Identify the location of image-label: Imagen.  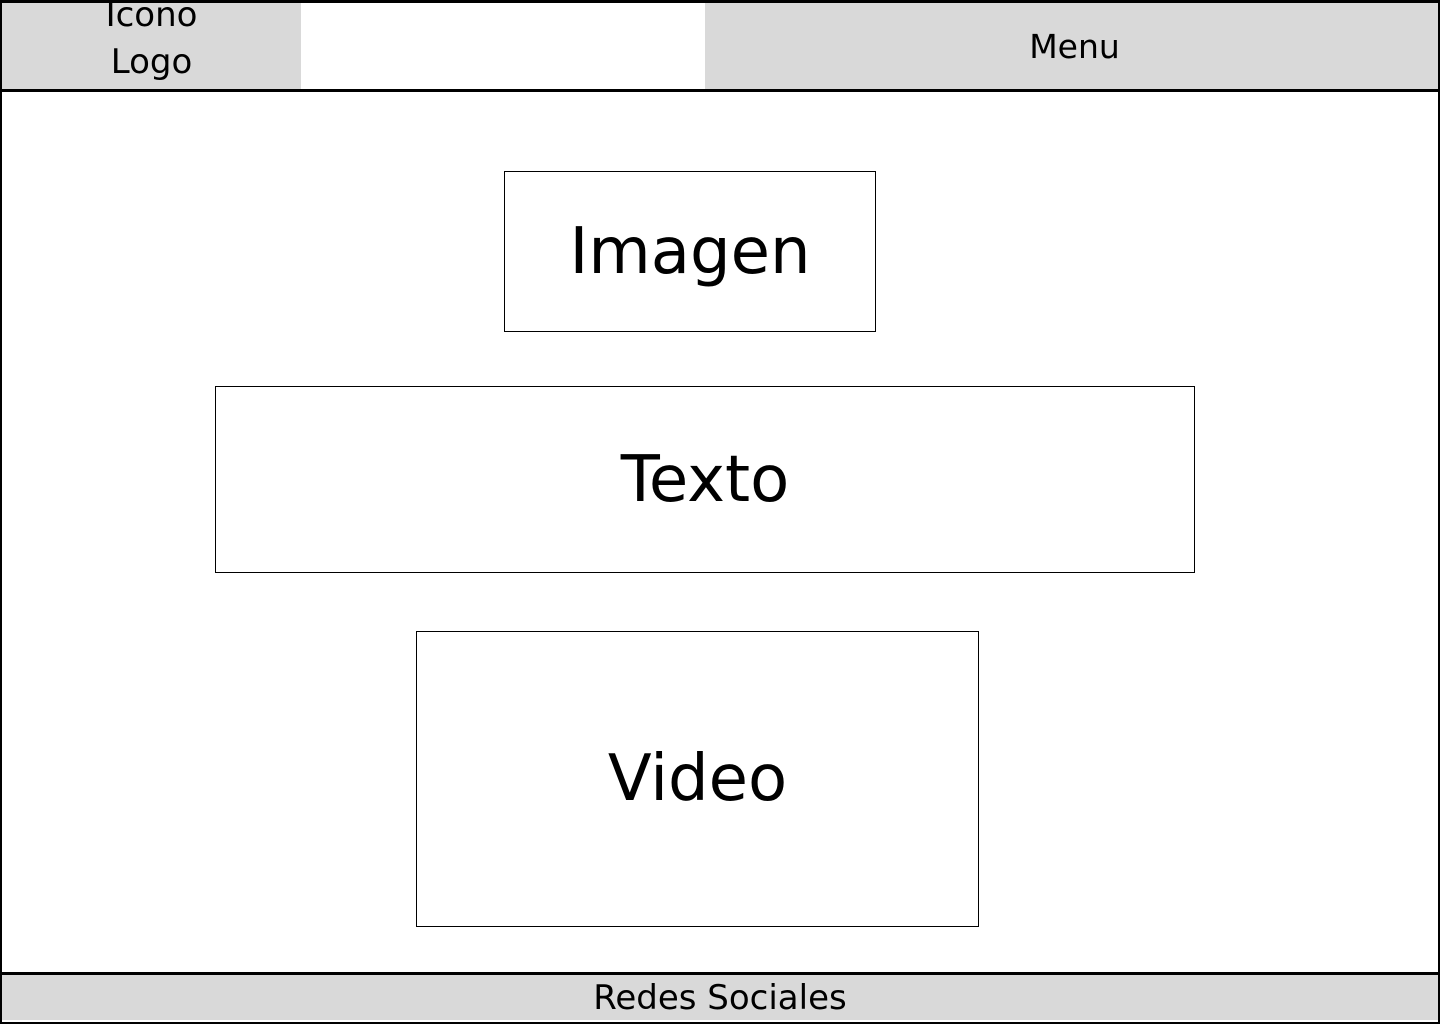
(690, 251).